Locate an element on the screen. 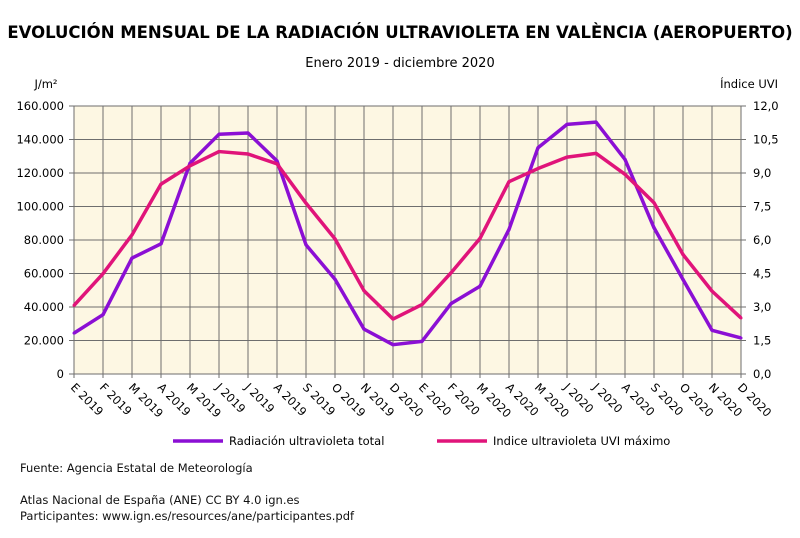  y-left-tick-label: 20.000 is located at coordinates (44, 341).